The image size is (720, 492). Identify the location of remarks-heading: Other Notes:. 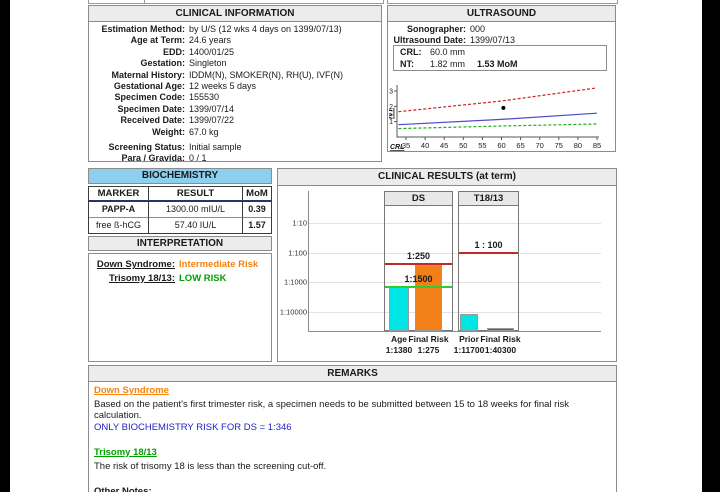
(123, 489).